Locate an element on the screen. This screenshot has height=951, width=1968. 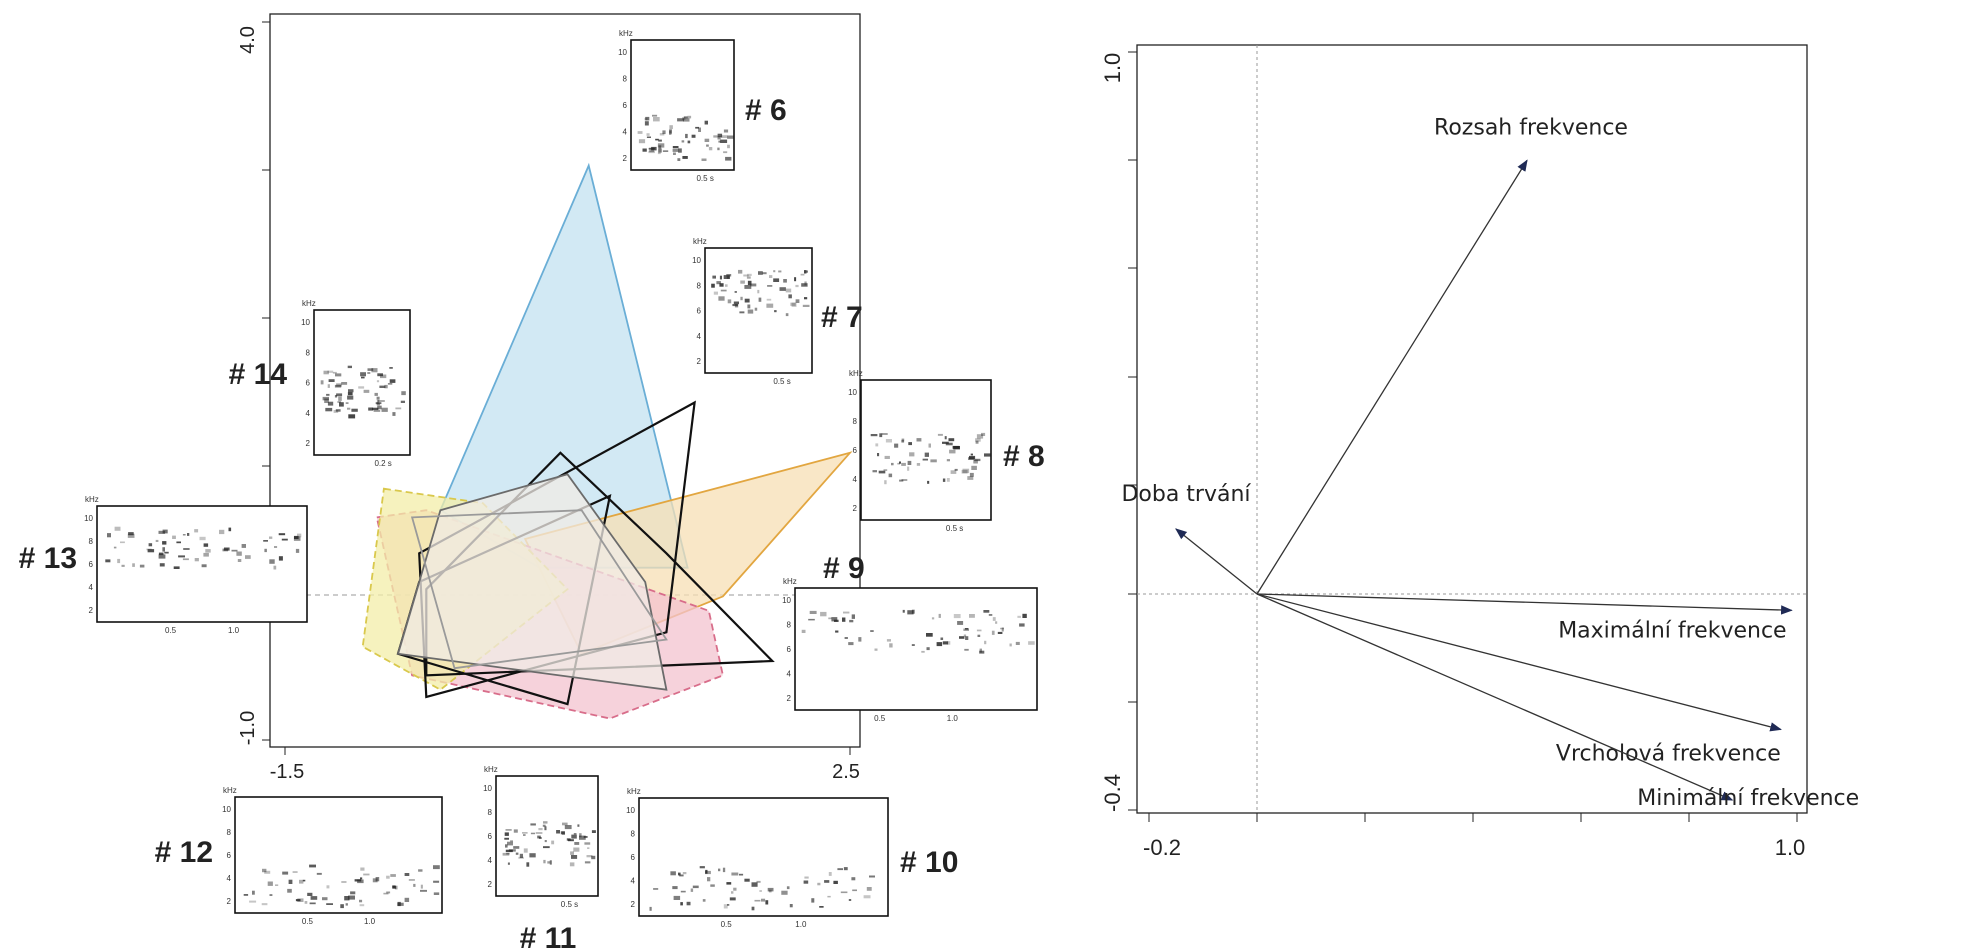
spectrogram-13: kHz 10 8 6 4 2 0.5 1.0 # 13 is located at coordinates (163, 565).